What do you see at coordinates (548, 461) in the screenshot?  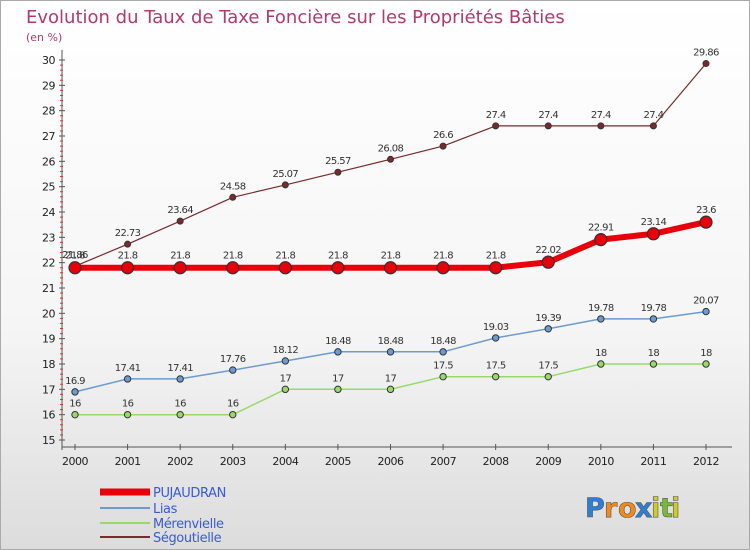 I see `x-tick-label: 2009` at bounding box center [548, 461].